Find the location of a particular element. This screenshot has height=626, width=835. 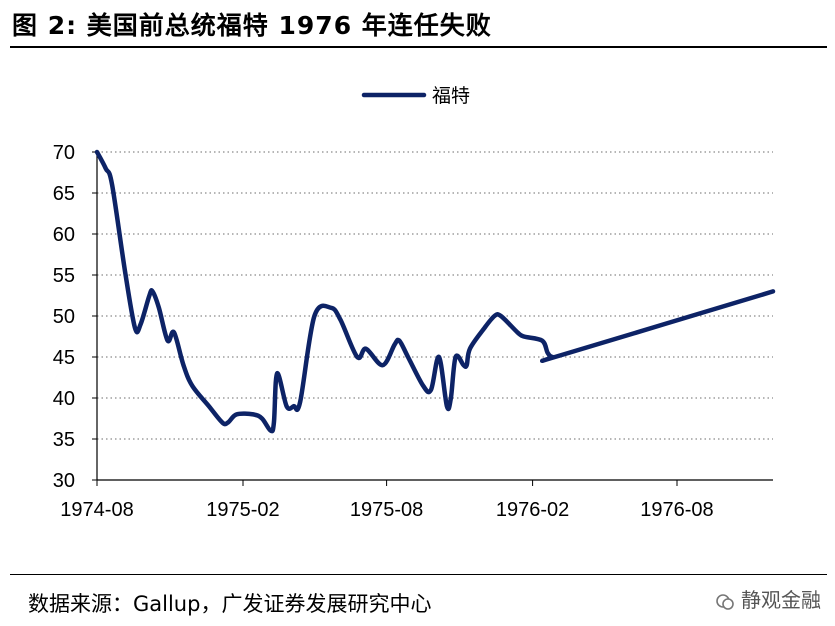

source-note: 数据来源：Gallup，广发证券发展研究中心 is located at coordinates (229, 603).